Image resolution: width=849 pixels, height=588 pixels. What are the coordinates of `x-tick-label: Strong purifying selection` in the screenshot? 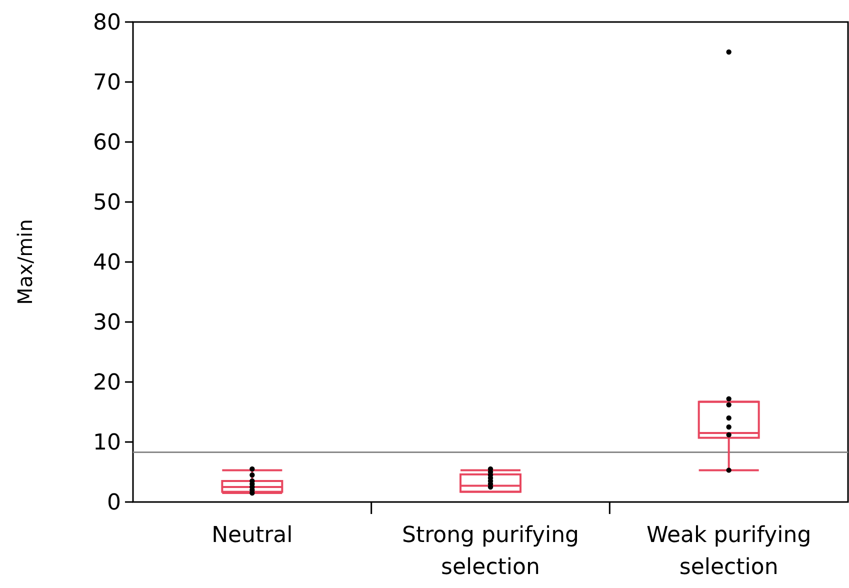 It's located at (490, 551).